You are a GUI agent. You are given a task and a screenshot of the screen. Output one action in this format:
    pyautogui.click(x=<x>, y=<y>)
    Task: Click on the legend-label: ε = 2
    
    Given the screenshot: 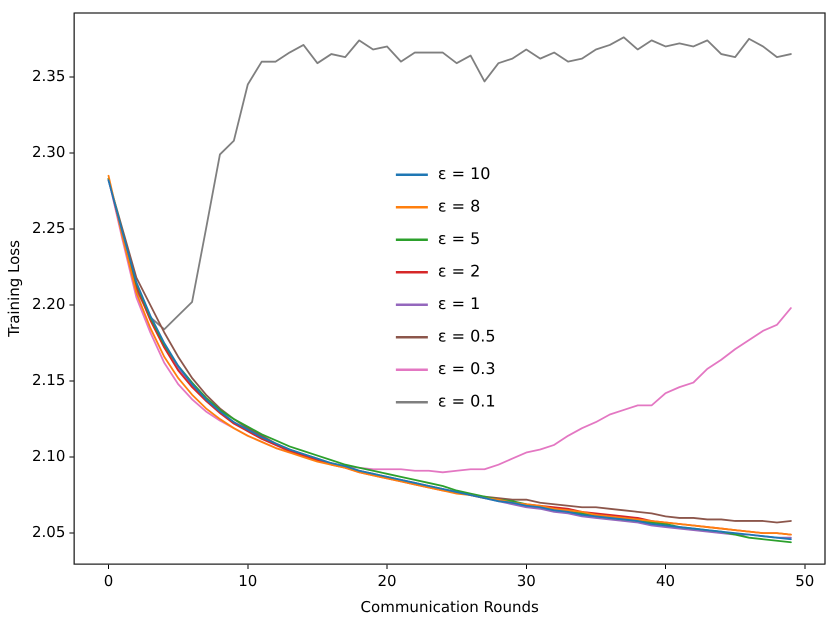 What is the action you would take?
    pyautogui.click(x=459, y=270)
    